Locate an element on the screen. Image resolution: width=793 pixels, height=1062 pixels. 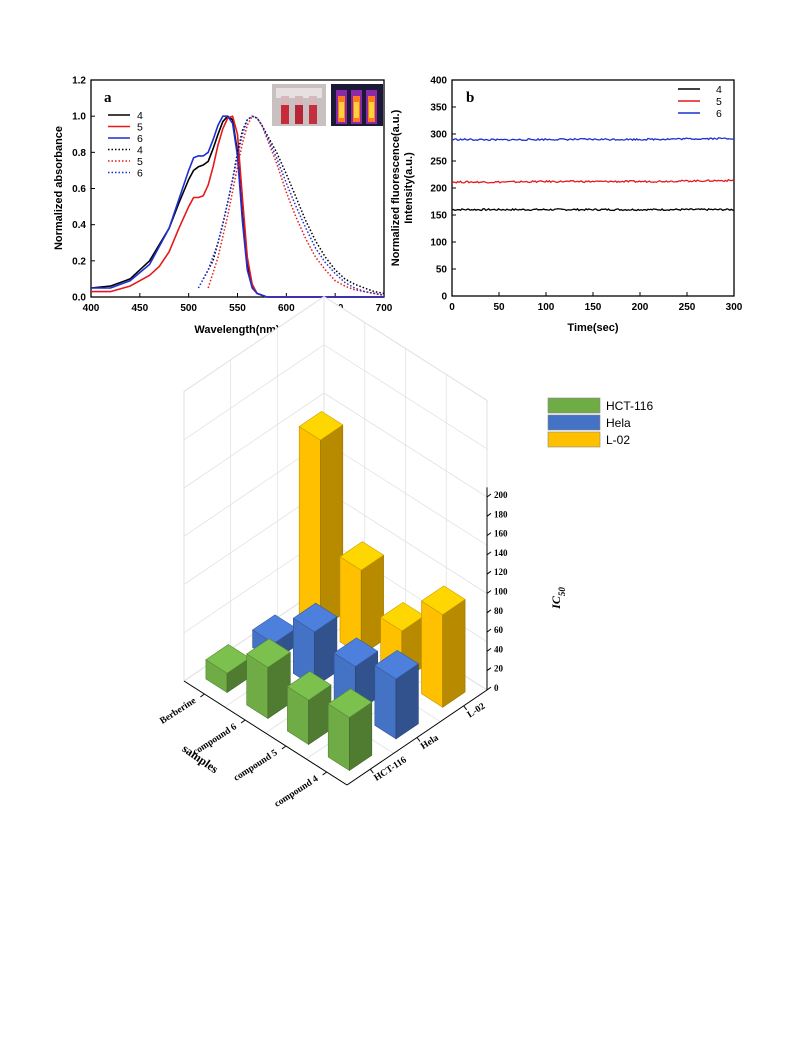
b-ytick-label: 350 is located at coordinates (438, 108).